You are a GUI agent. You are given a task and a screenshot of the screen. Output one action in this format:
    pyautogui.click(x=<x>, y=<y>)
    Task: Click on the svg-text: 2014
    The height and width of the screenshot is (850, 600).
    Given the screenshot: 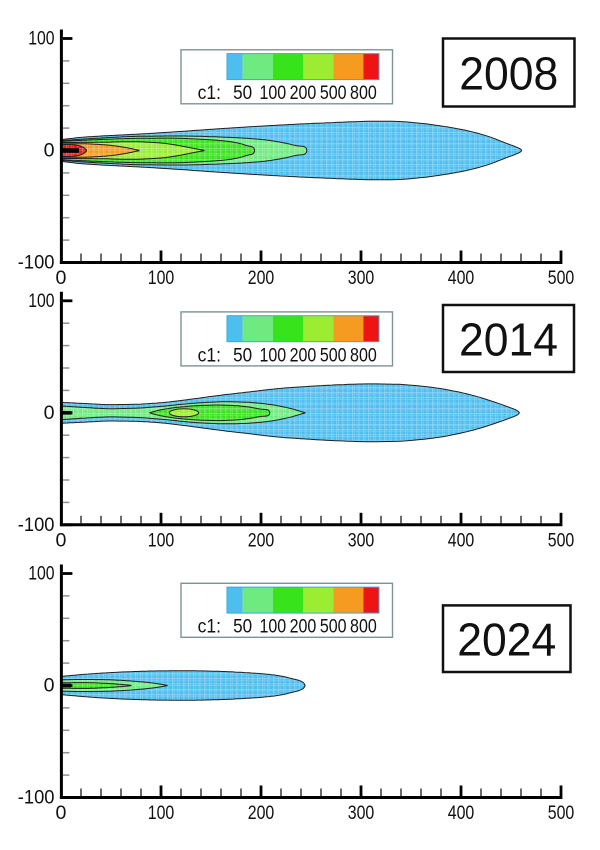 What is the action you would take?
    pyautogui.click(x=508, y=340)
    